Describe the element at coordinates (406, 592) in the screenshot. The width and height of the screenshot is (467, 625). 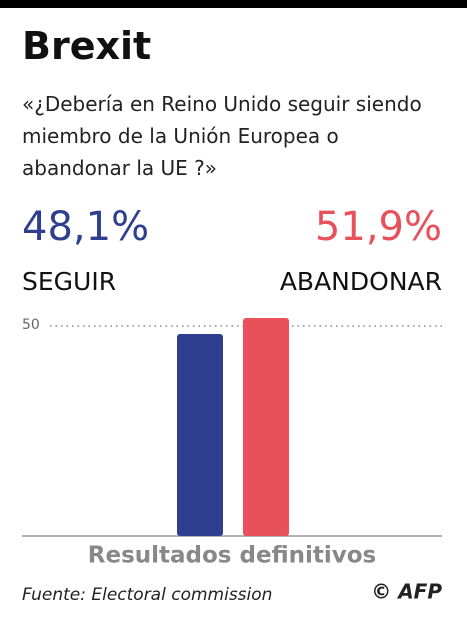
I see `credit: © AFP` at that location.